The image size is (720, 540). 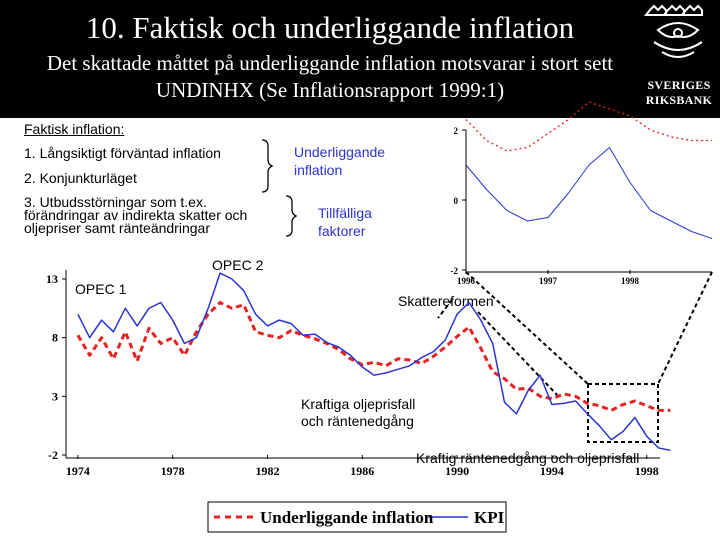 I want to click on note-item-2: 2. Konjunkturläget, so click(x=80, y=178).